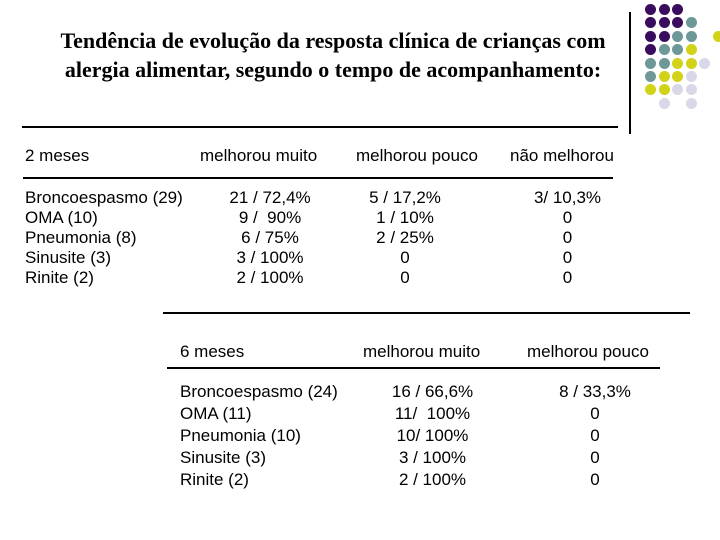  I want to click on value-melhorou-muito: 16 / 66,6%, so click(432, 391).